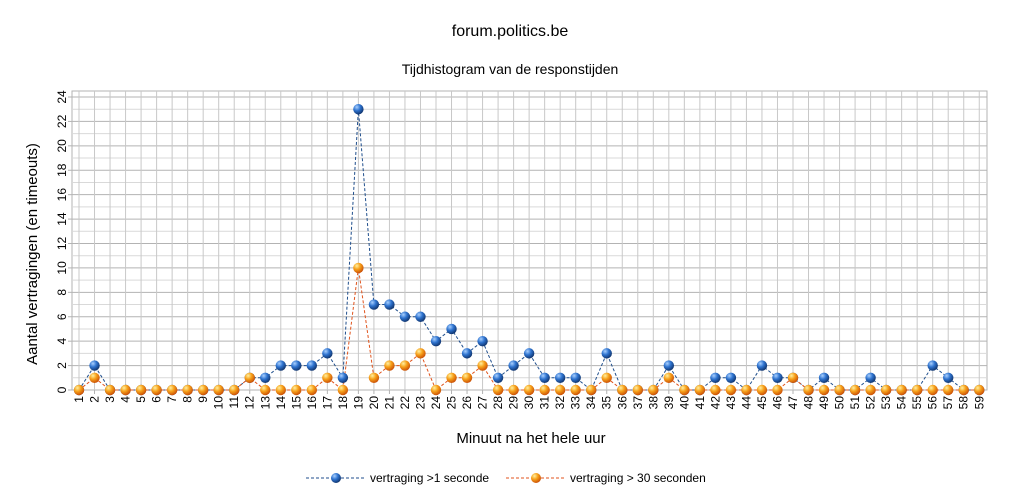 Image resolution: width=1021 pixels, height=496 pixels. What do you see at coordinates (110, 399) in the screenshot?
I see `x-tick-label: 3` at bounding box center [110, 399].